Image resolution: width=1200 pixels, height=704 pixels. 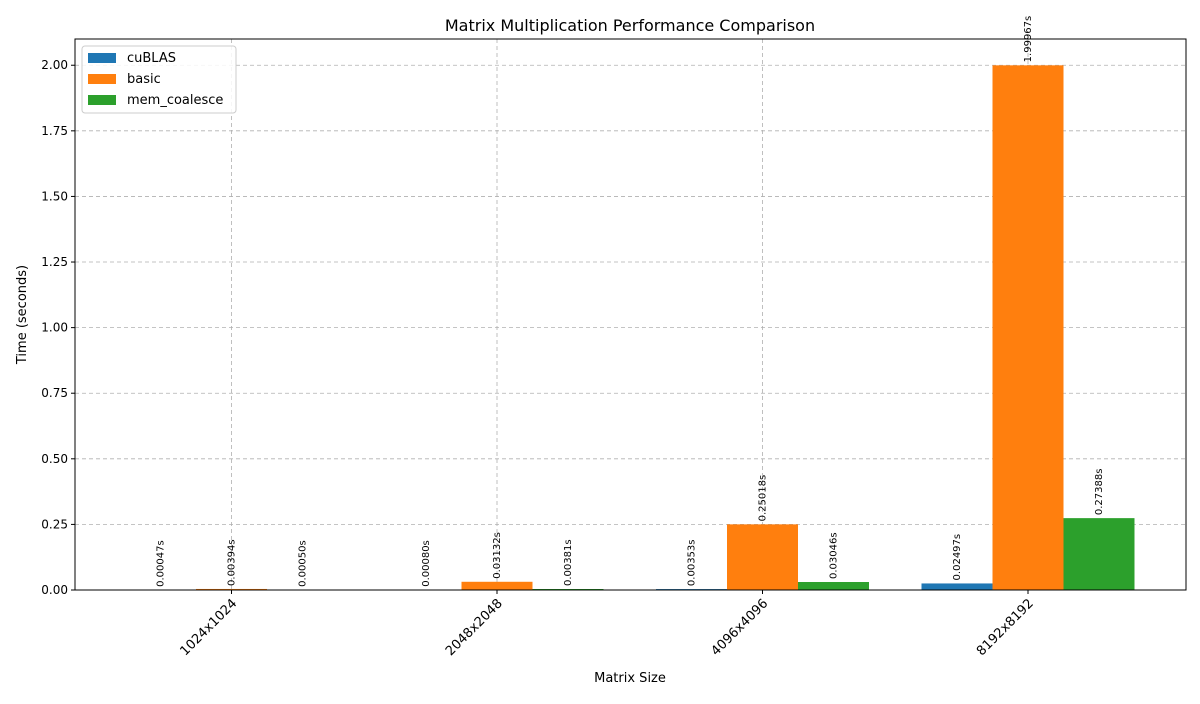 I want to click on y-tick-label: 0.00, so click(x=54, y=590).